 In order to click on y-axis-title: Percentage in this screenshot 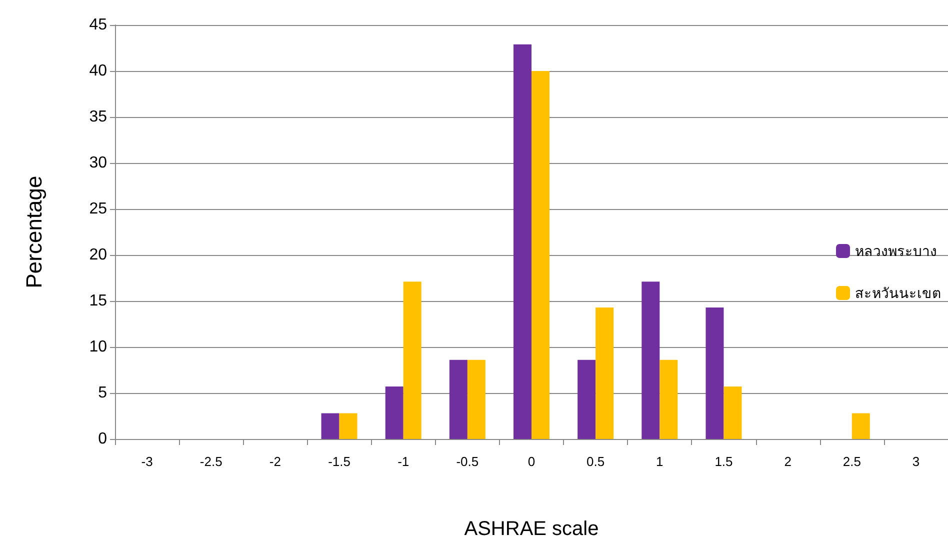, I will do `click(34, 232)`.